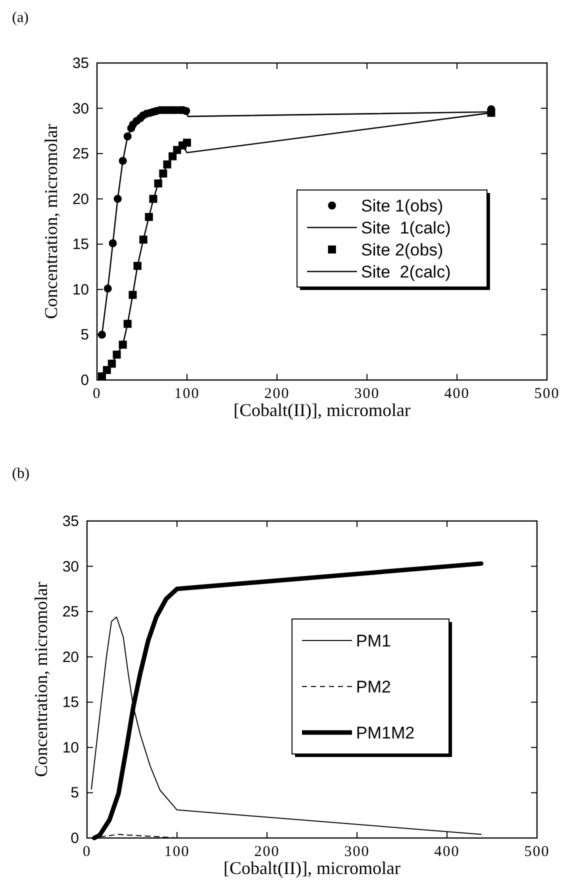  Describe the element at coordinates (406, 272) in the screenshot. I see `legend-label: Site 2(calc)` at that location.